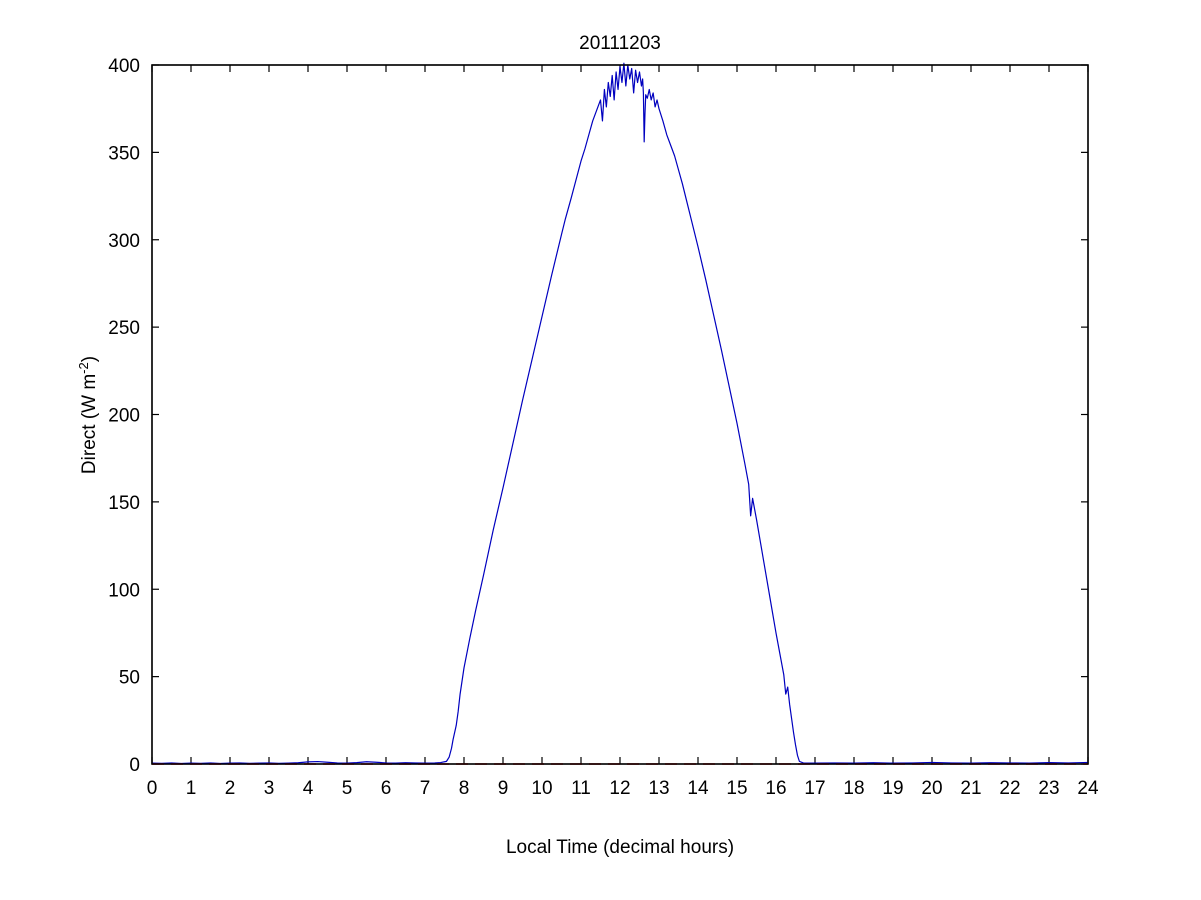  What do you see at coordinates (124, 66) in the screenshot?
I see `y-tick-label: 400` at bounding box center [124, 66].